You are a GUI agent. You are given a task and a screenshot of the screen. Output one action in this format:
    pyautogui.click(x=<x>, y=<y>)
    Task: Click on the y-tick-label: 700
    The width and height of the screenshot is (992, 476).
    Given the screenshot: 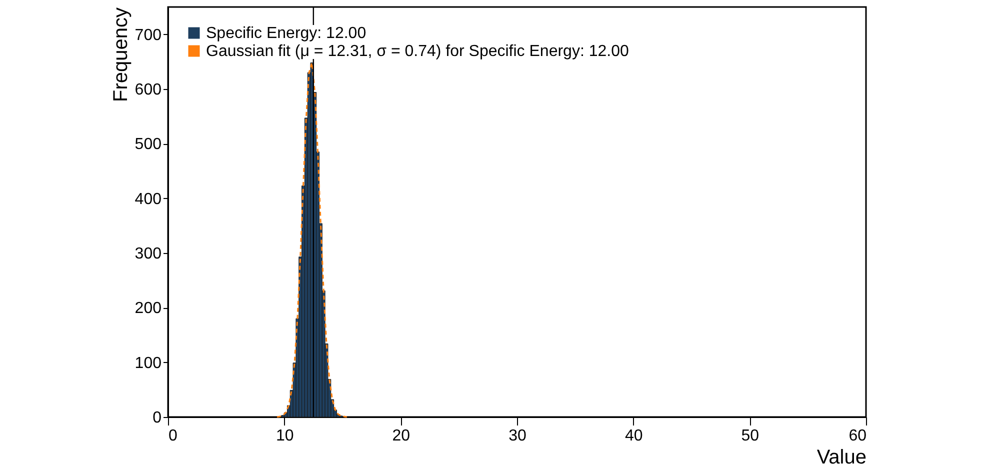 What is the action you would take?
    pyautogui.click(x=148, y=35)
    